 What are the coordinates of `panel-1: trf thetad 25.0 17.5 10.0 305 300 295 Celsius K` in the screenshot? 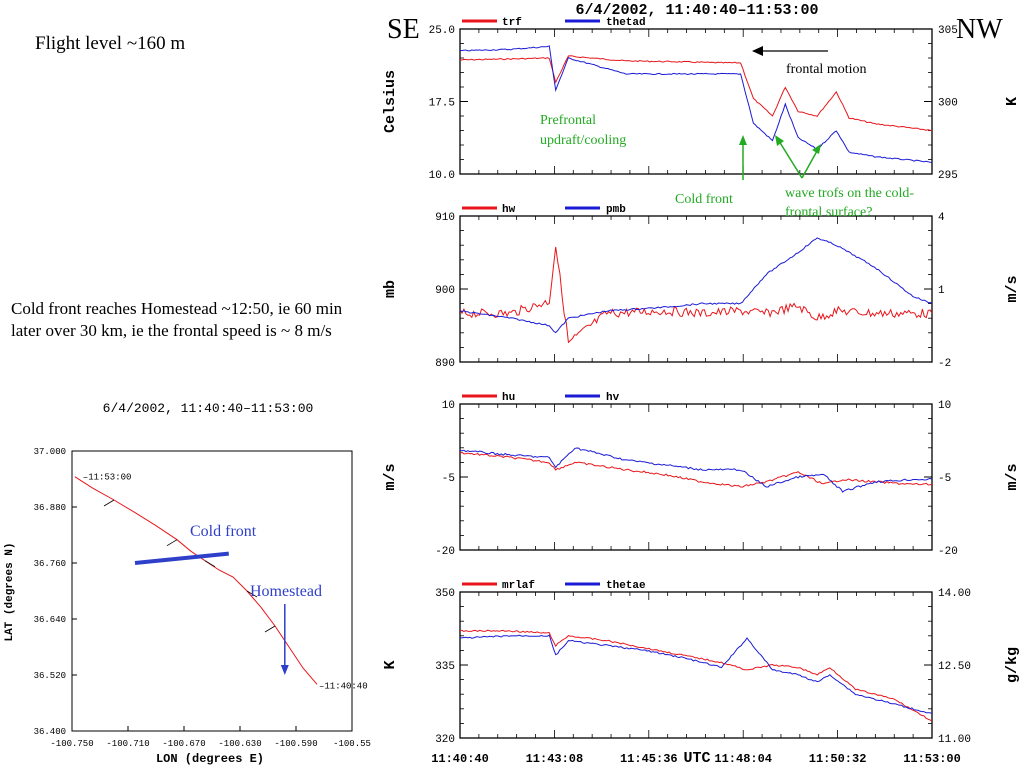 It's located at (701, 99).